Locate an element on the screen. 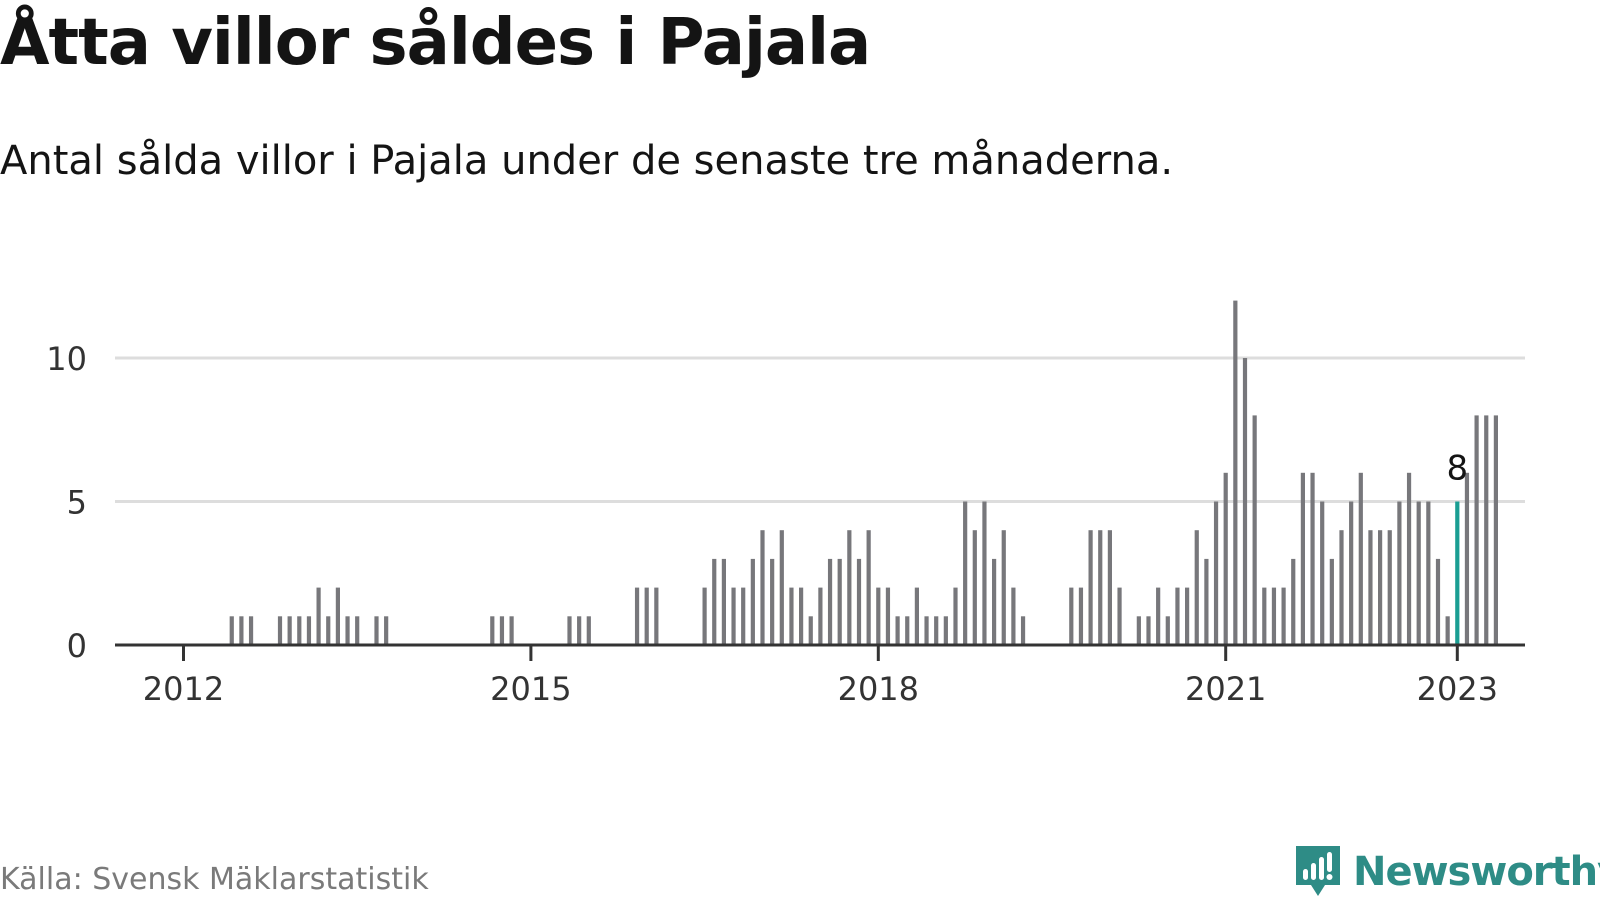  x-tick-label: 2018 is located at coordinates (878, 689).